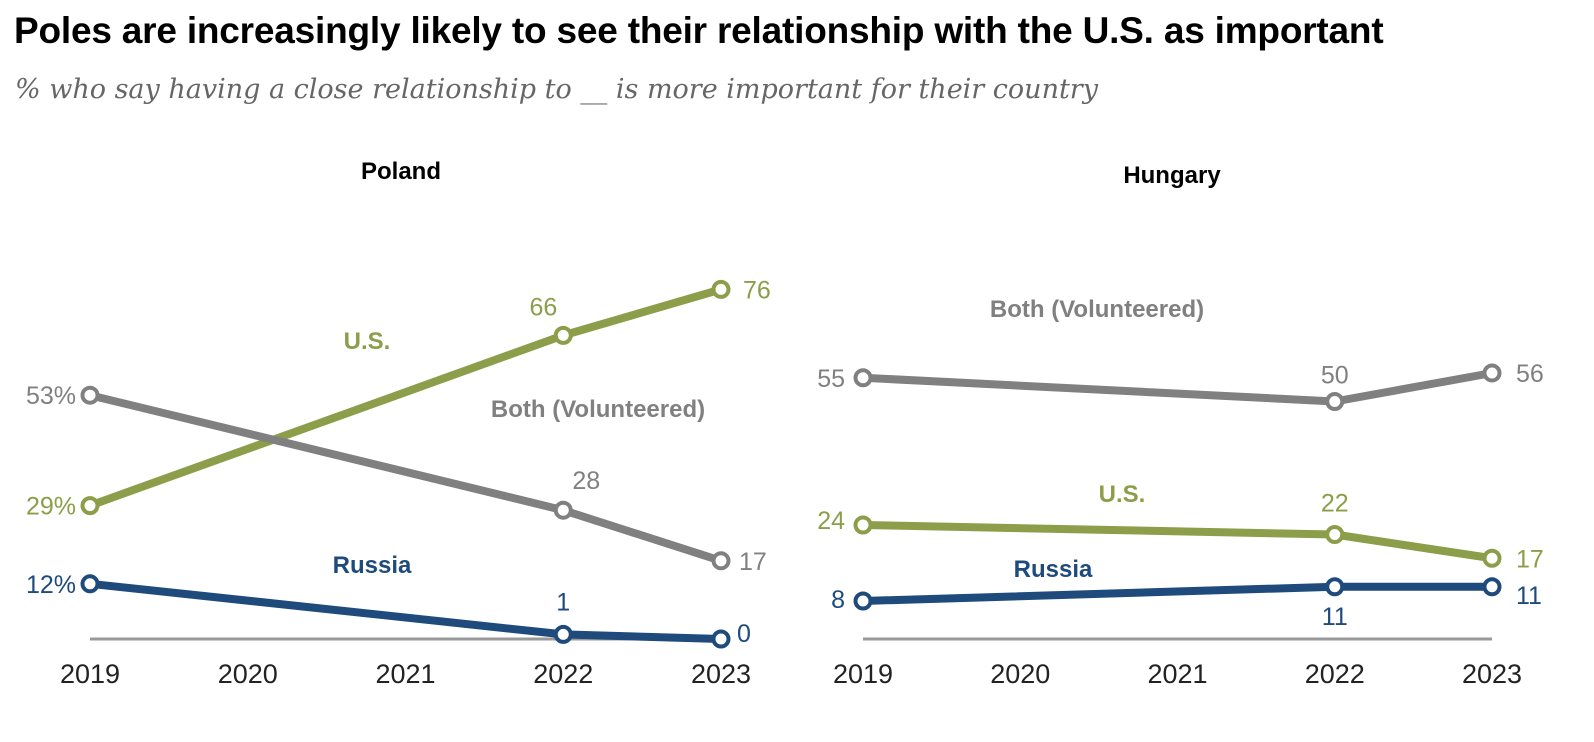  I want to click on data-label: 1, so click(563, 602).